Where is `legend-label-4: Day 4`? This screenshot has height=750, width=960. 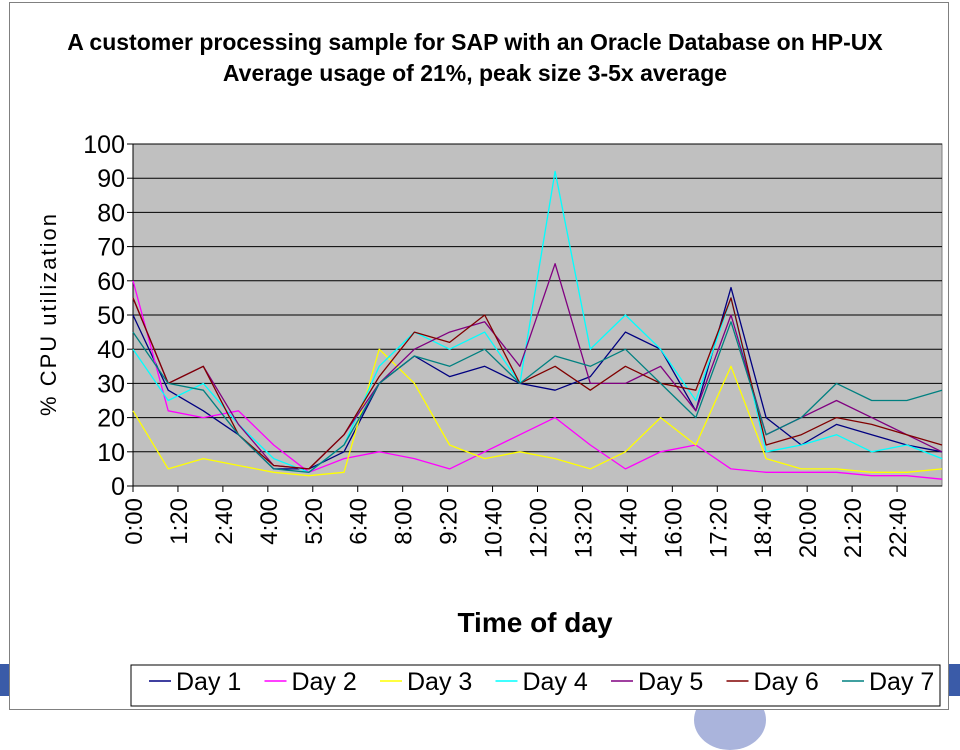 legend-label-4: Day 4 is located at coordinates (555, 682).